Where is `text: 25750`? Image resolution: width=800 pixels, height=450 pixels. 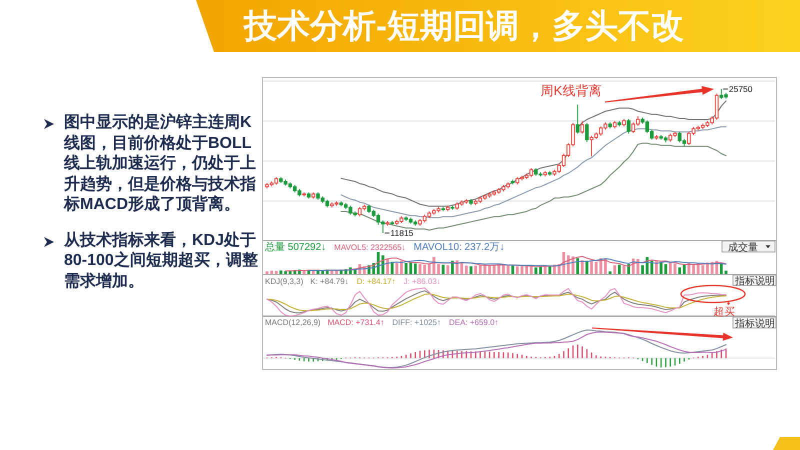 text: 25750 is located at coordinates (740, 89).